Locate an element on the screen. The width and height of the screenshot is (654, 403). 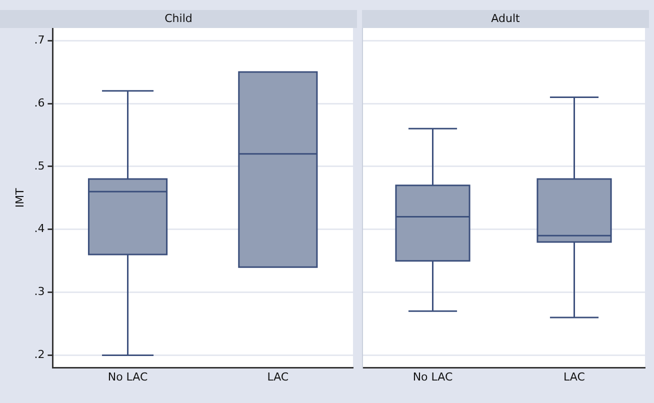
chart-title: Adult is located at coordinates (505, 19).